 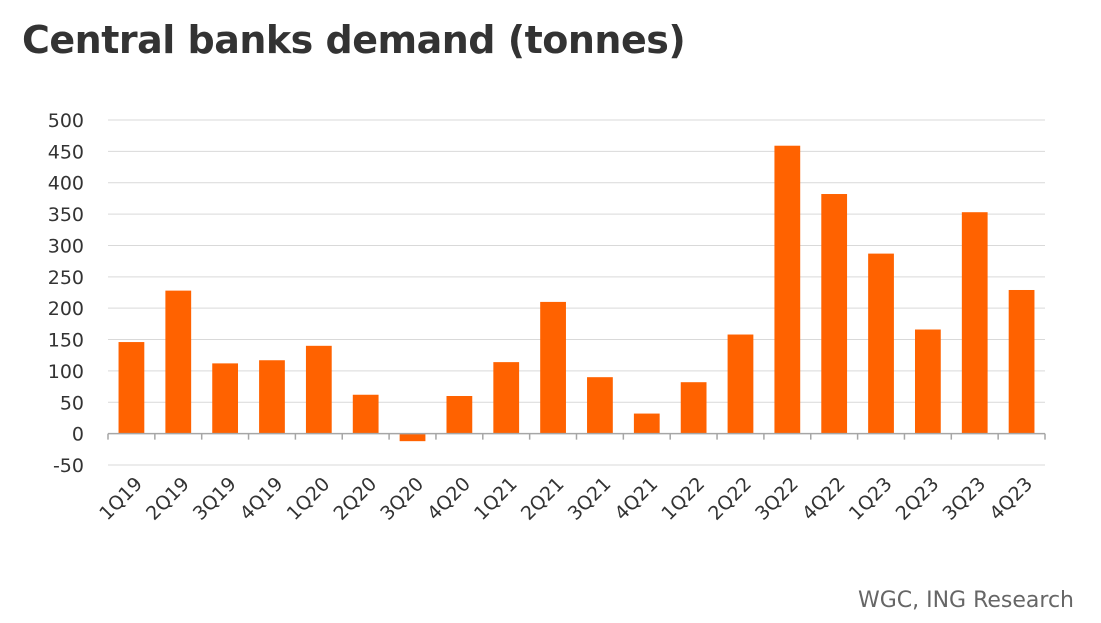 I want to click on bar-2Q19, so click(x=178, y=362).